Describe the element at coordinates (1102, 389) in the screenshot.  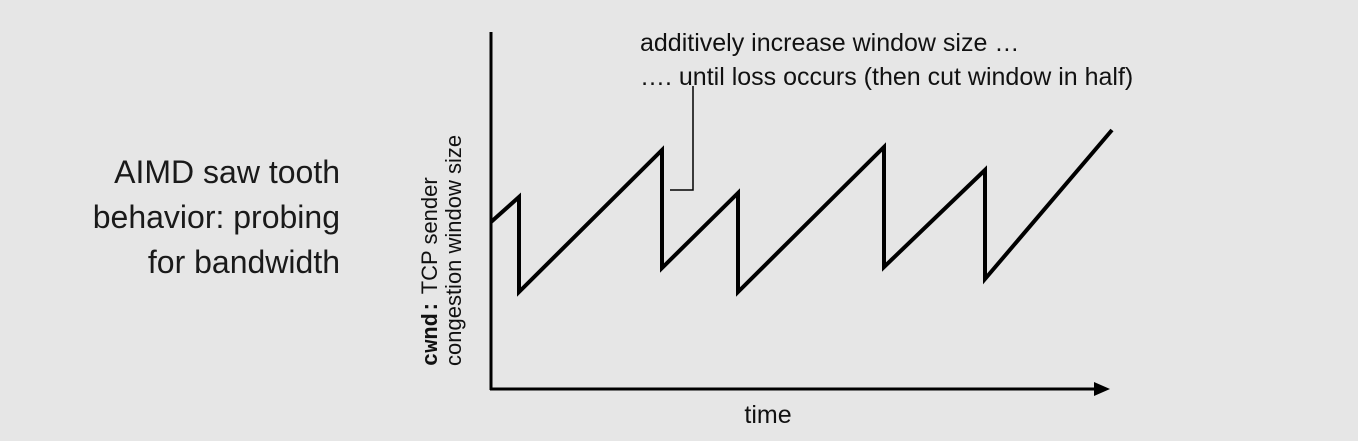
I see `x-axis-arrowhead` at that location.